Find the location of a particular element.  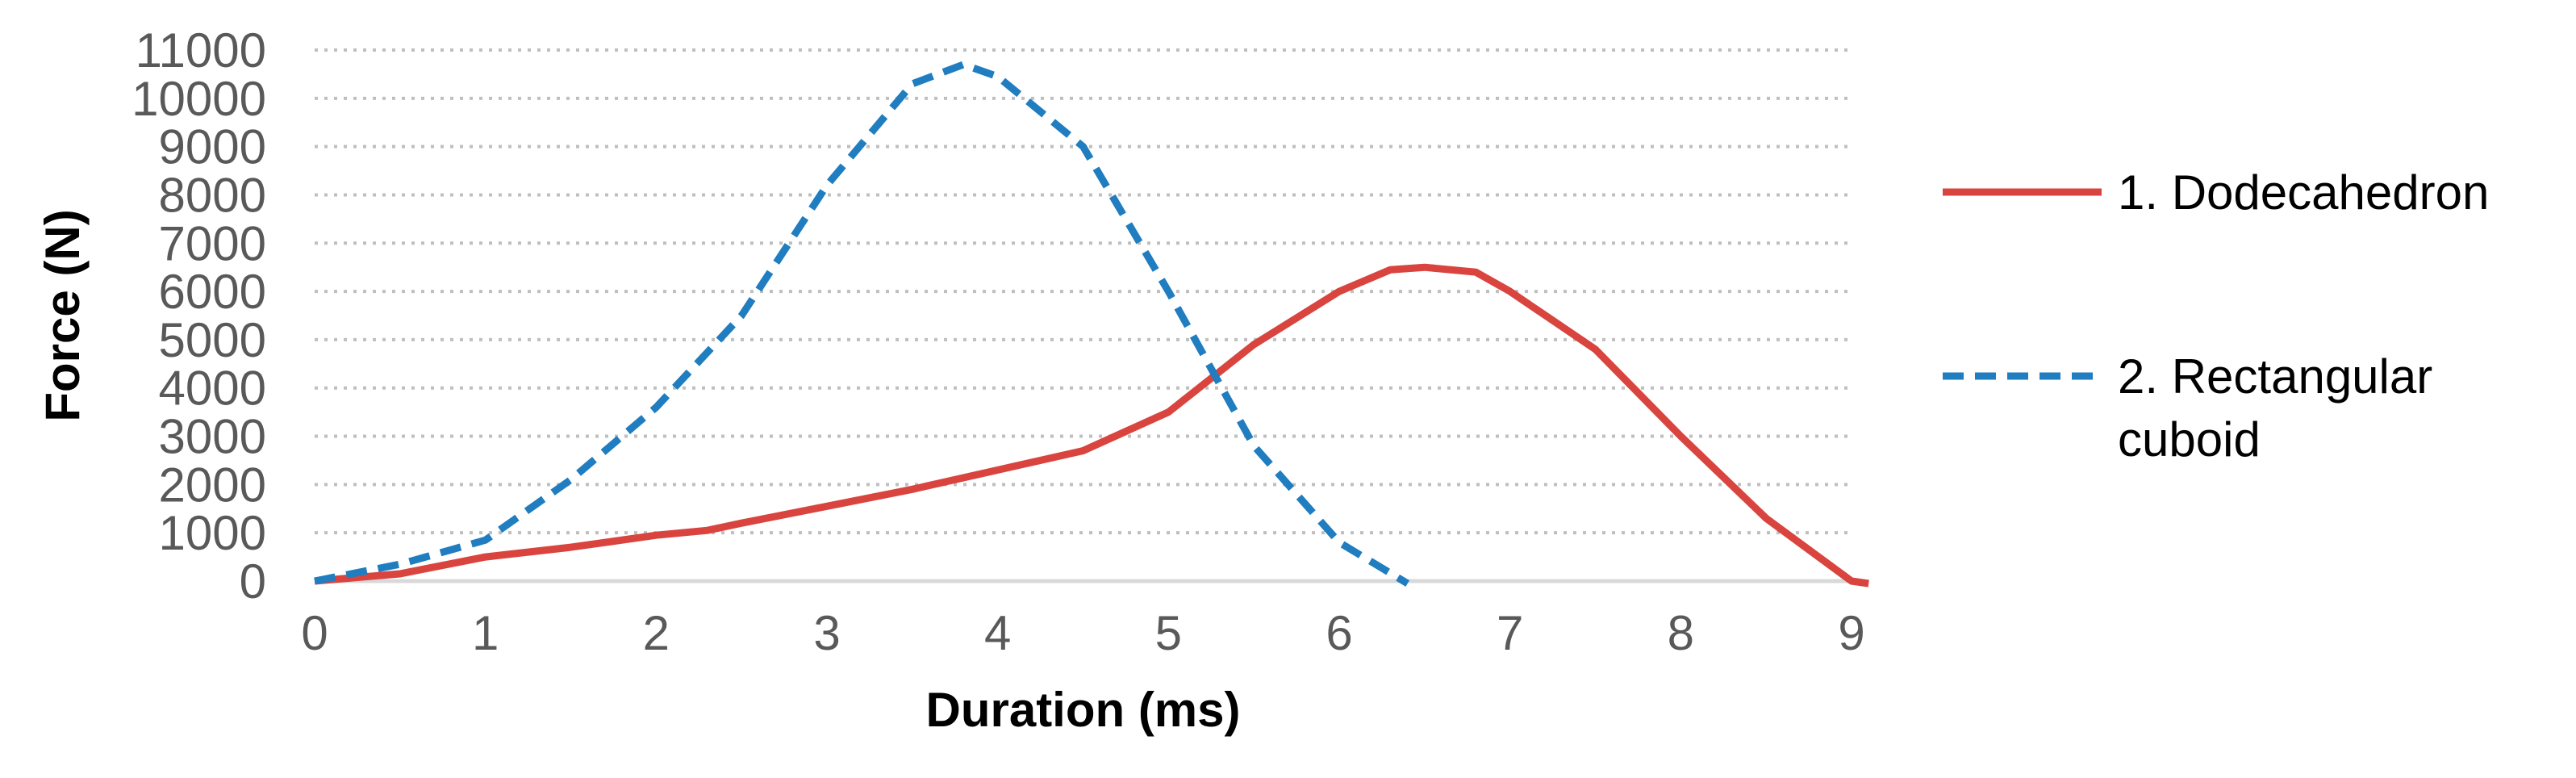

legend-label: 2. Rectangular cuboid is located at coordinates (2275, 408).